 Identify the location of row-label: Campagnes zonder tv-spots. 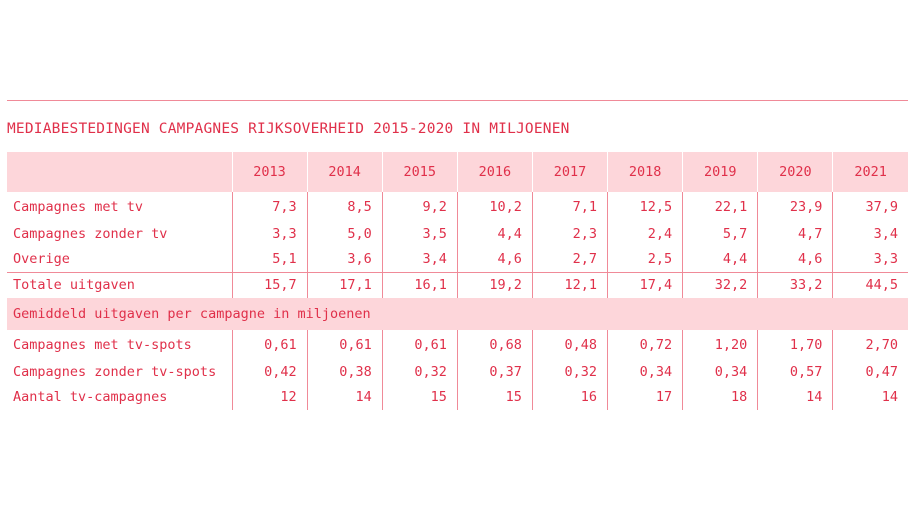
(115, 372).